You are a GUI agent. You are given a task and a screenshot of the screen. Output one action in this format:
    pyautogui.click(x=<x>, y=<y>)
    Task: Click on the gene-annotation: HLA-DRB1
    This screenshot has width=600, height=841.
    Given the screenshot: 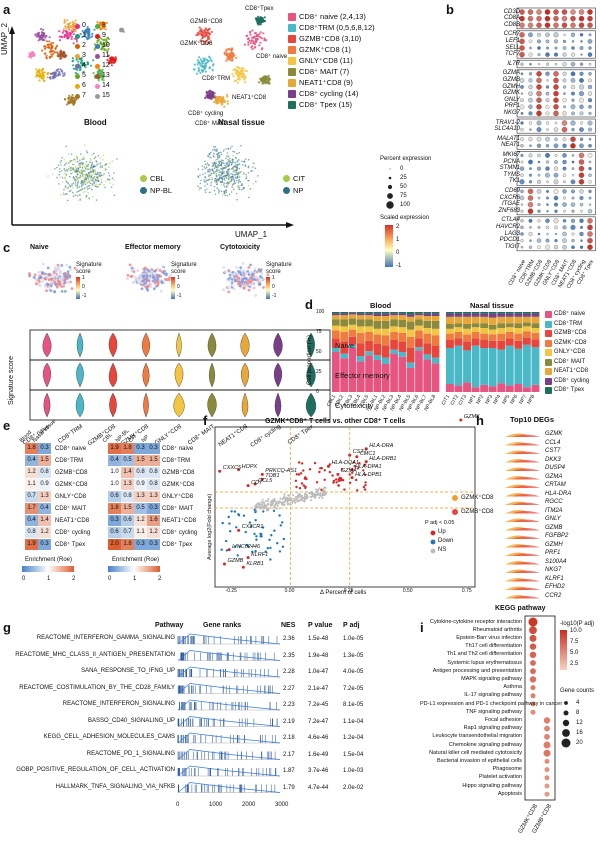 What is the action you would take?
    pyautogui.click(x=383, y=458)
    